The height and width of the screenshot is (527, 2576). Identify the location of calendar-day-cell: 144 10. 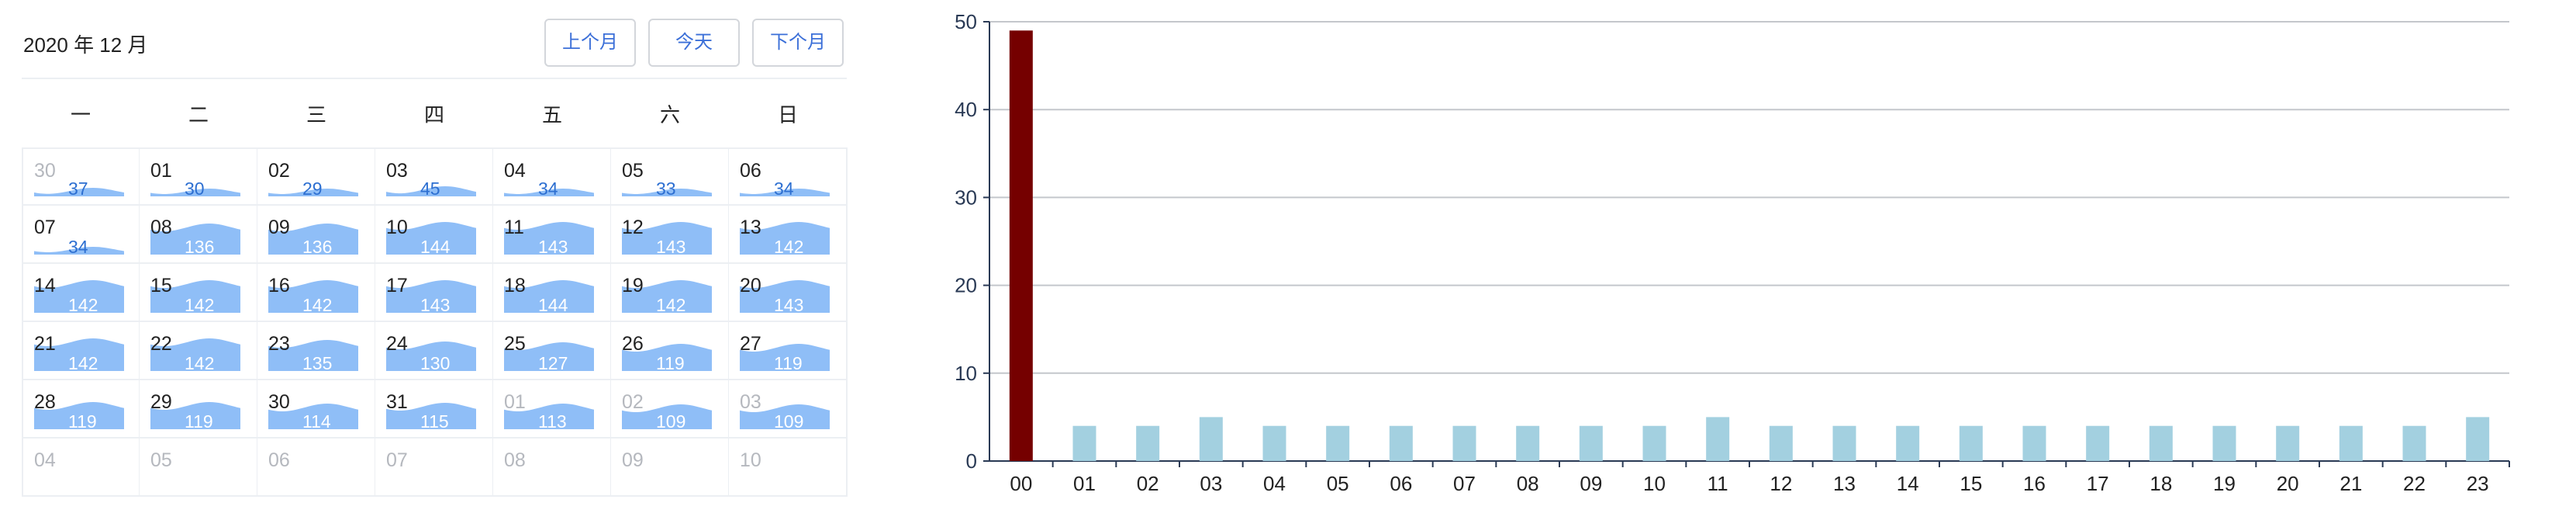
(435, 235).